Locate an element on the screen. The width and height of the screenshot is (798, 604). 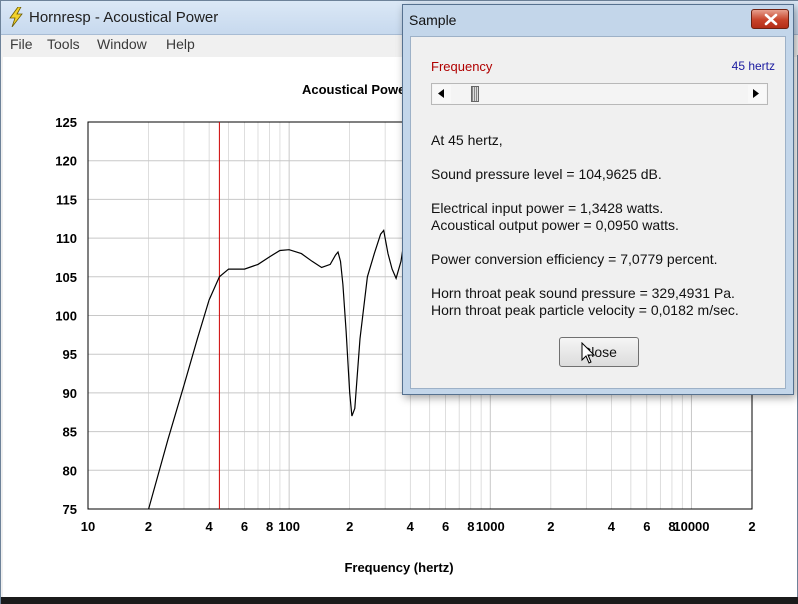
y-axis-ticks: 125 120 115 110 105 100 95 90 85 80 75 is located at coordinates (66, 316).